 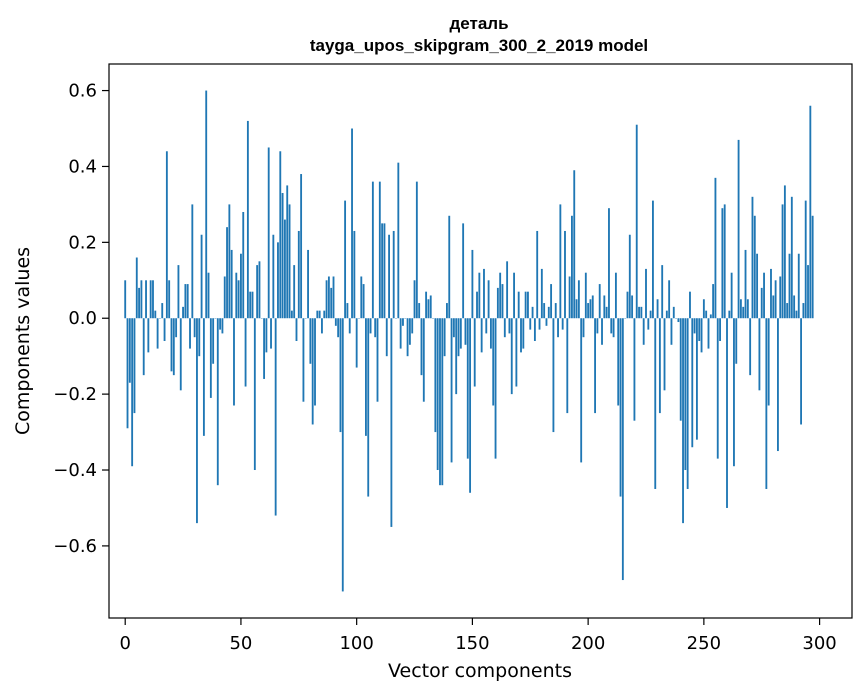 I want to click on y-tick-label: 0.4, so click(x=82, y=166).